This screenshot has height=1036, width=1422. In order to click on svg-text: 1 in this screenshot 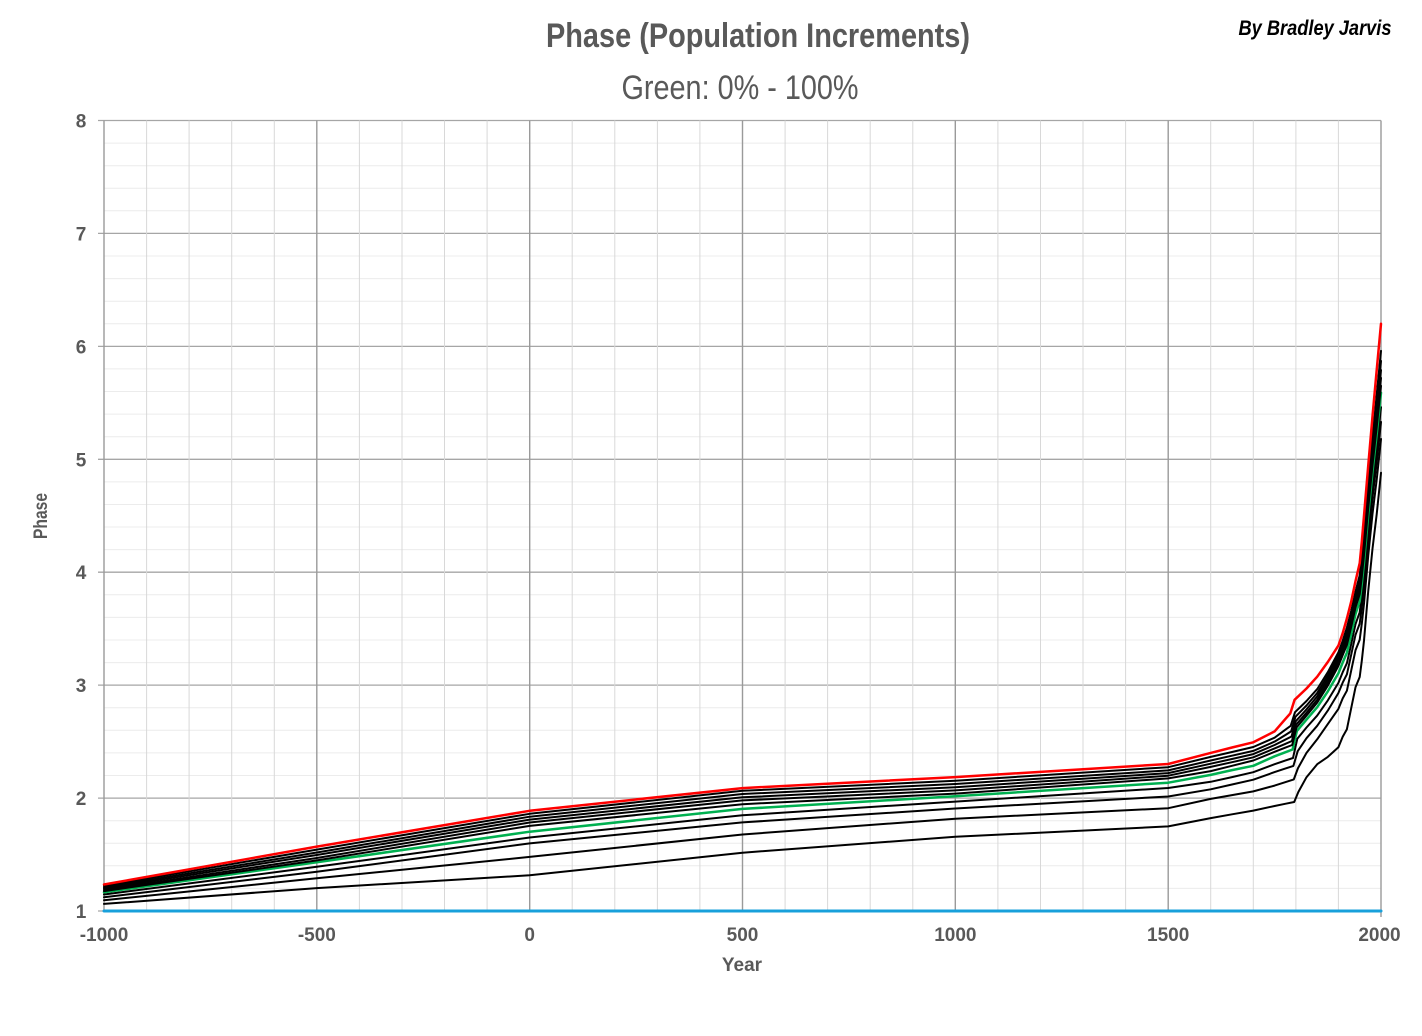, I will do `click(81, 912)`.